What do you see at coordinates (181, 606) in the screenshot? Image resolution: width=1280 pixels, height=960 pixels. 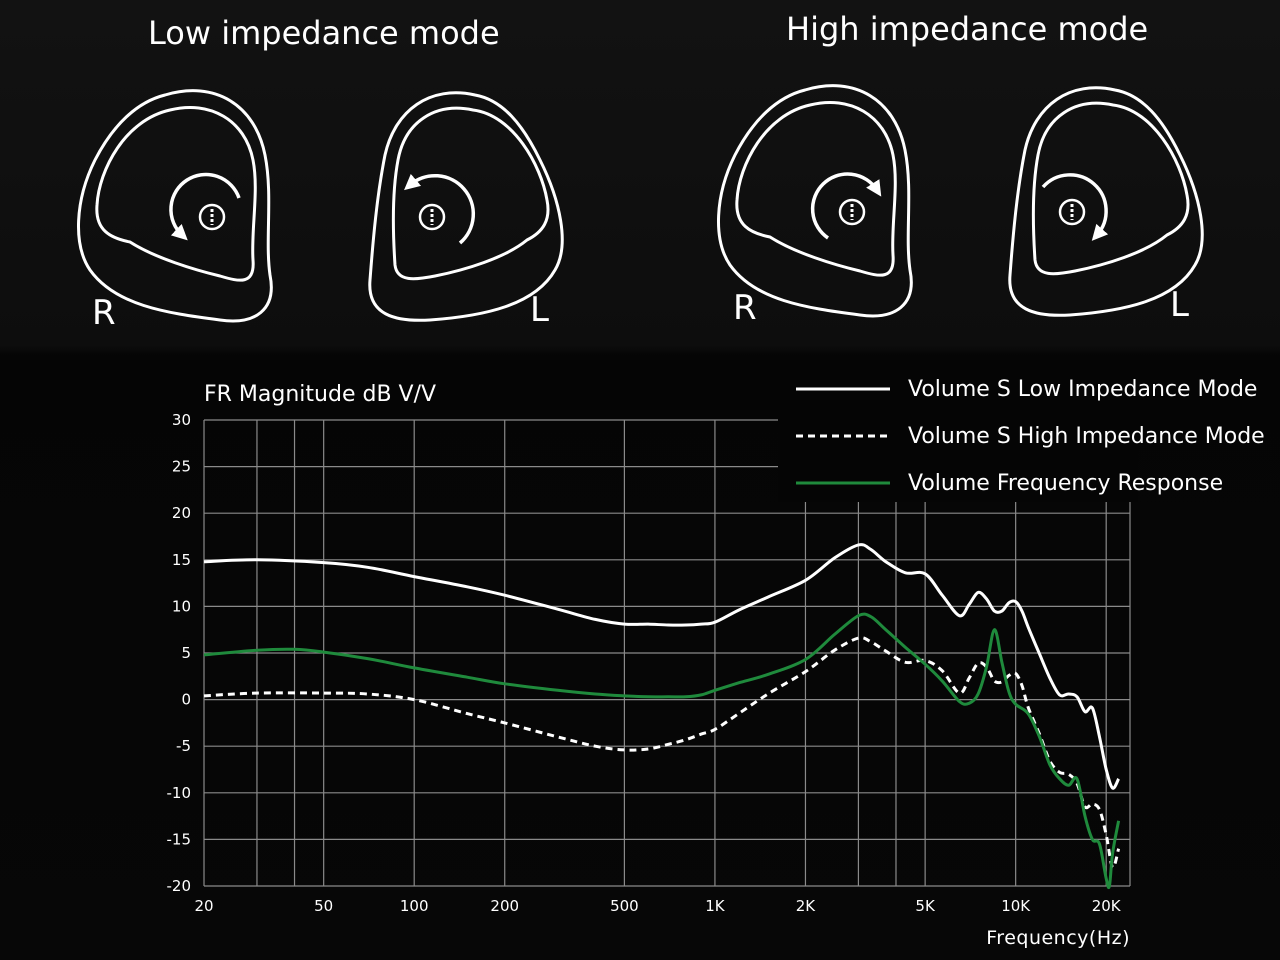 I see `y-tick-label: 10` at bounding box center [181, 606].